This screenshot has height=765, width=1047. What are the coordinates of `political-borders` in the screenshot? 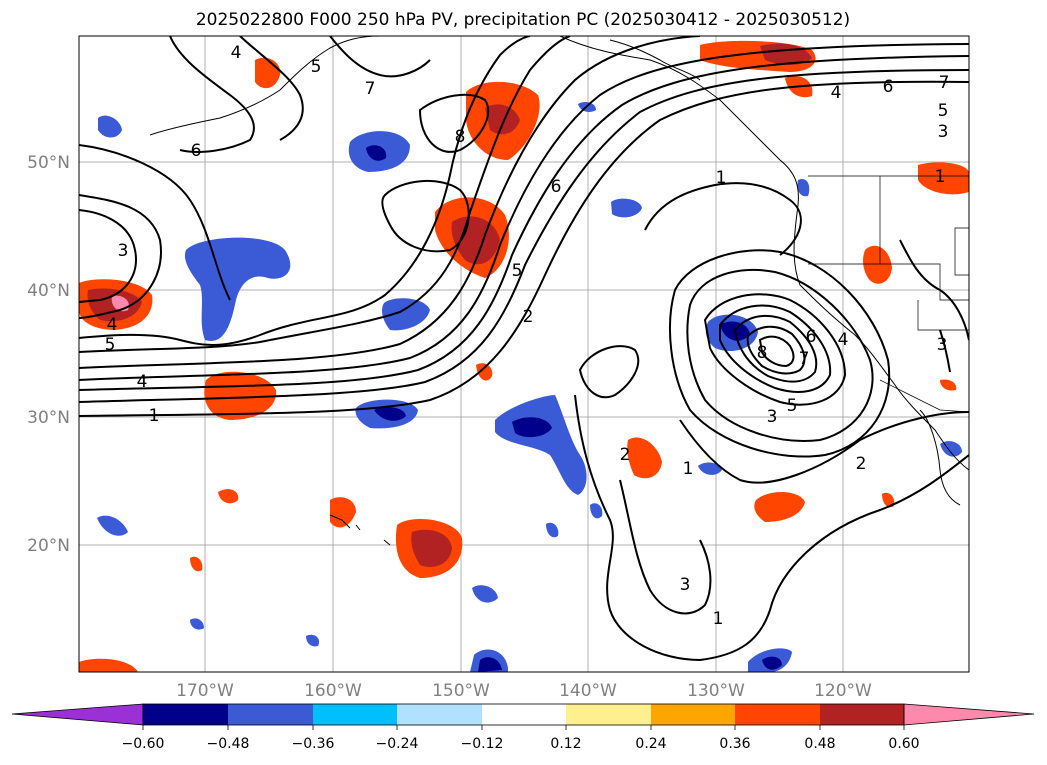 It's located at (888, 294).